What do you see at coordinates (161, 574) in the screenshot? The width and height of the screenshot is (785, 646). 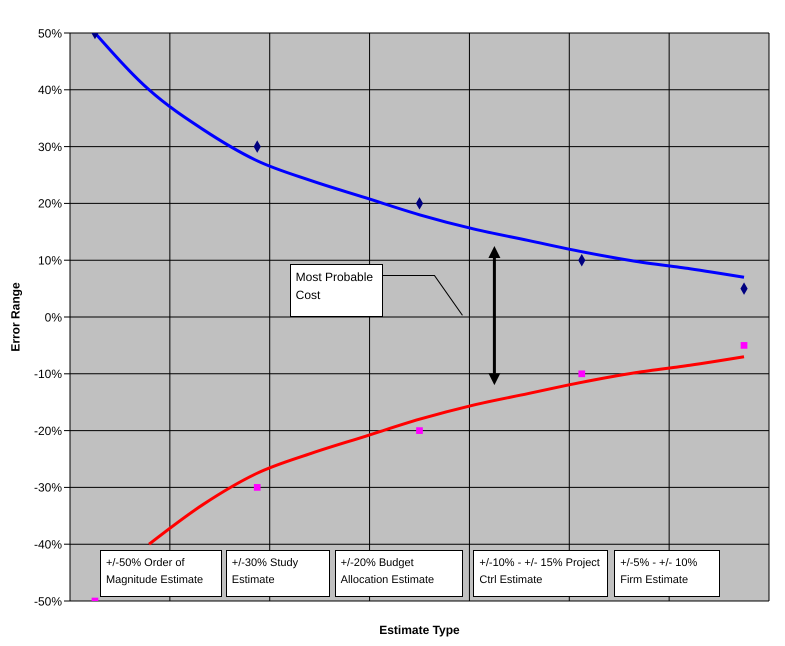 I see `text-box: +/-50% Order of Magnitude Estimate` at bounding box center [161, 574].